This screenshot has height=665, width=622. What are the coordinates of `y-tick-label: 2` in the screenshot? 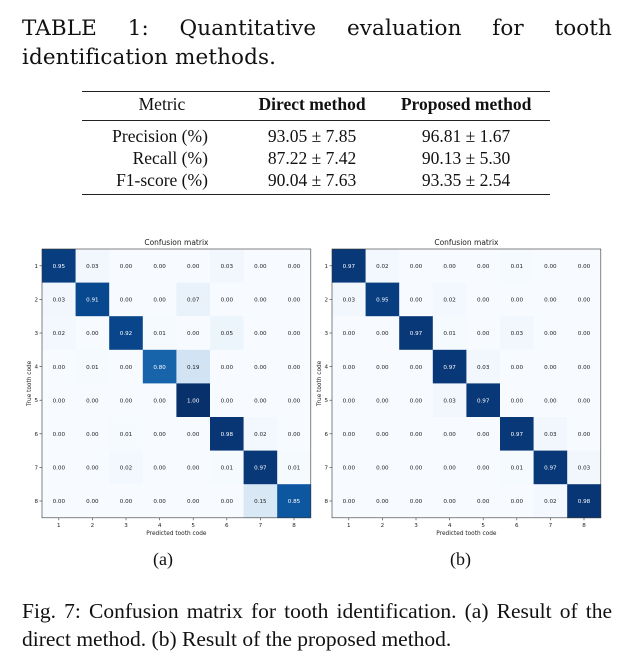 It's located at (326, 300).